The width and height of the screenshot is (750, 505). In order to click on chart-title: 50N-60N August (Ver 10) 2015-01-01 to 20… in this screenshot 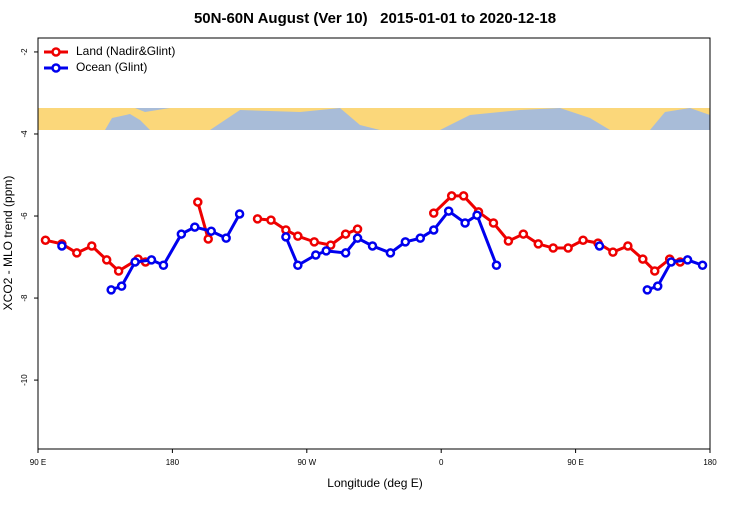, I will do `click(375, 18)`.